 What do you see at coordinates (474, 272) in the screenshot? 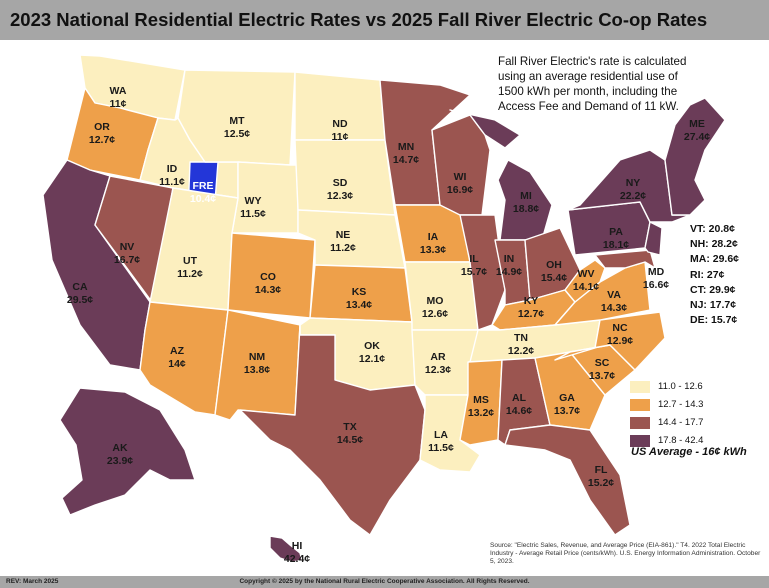
I see `state-rate-il: 15.7¢` at bounding box center [474, 272].